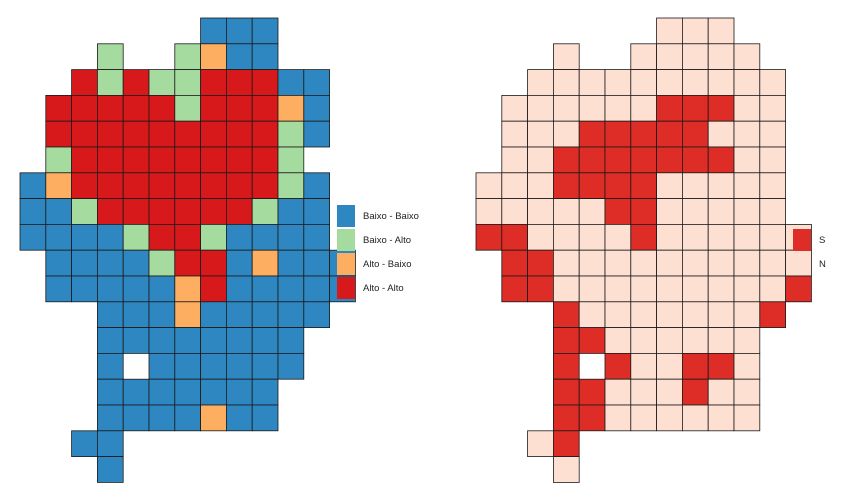 This screenshot has width=864, height=504. What do you see at coordinates (809, 264) in the screenshot?
I see `legend-item-n: N` at bounding box center [809, 264].